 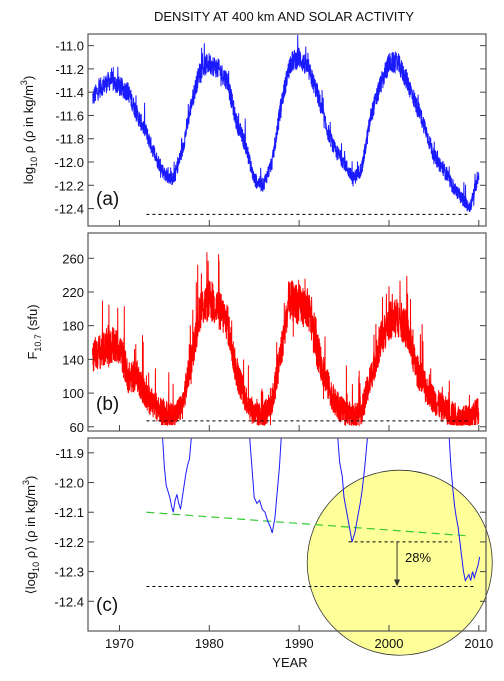 I want to click on f107-ytick-label: 140, so click(x=73, y=359).